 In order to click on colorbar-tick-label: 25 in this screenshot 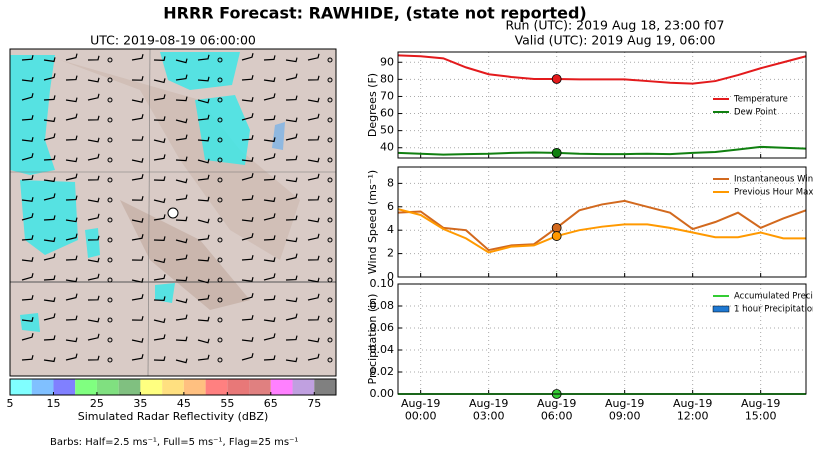, I will do `click(97, 403)`.